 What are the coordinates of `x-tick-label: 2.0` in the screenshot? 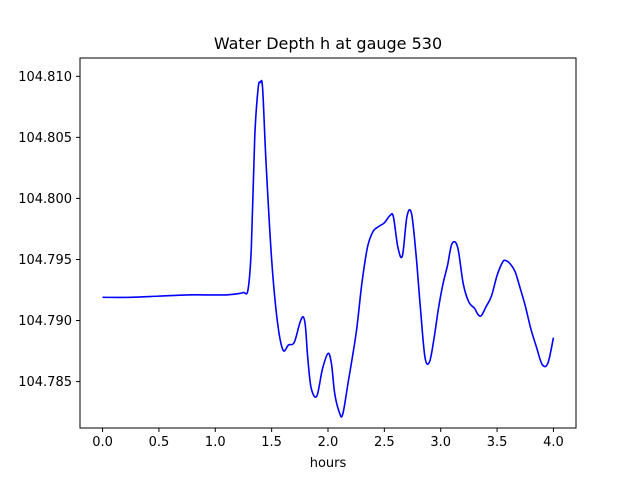 It's located at (328, 442).